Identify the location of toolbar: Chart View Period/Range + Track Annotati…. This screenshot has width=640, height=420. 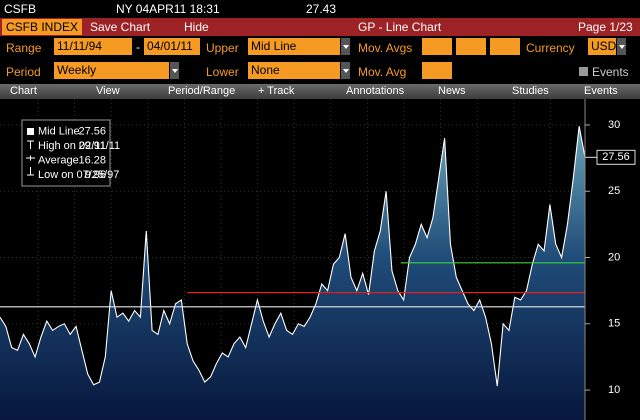
(320, 91).